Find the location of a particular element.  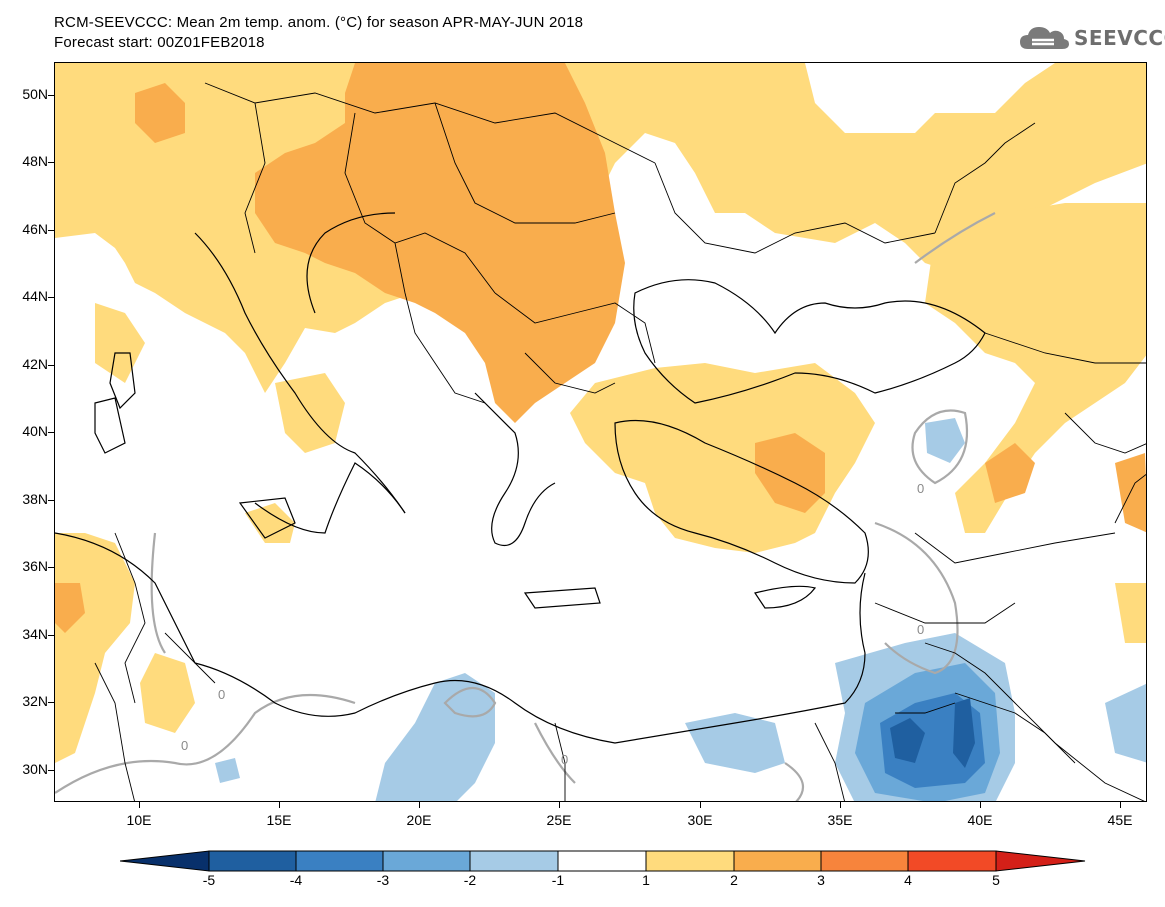

colorbar-label: -4 is located at coordinates (296, 880).